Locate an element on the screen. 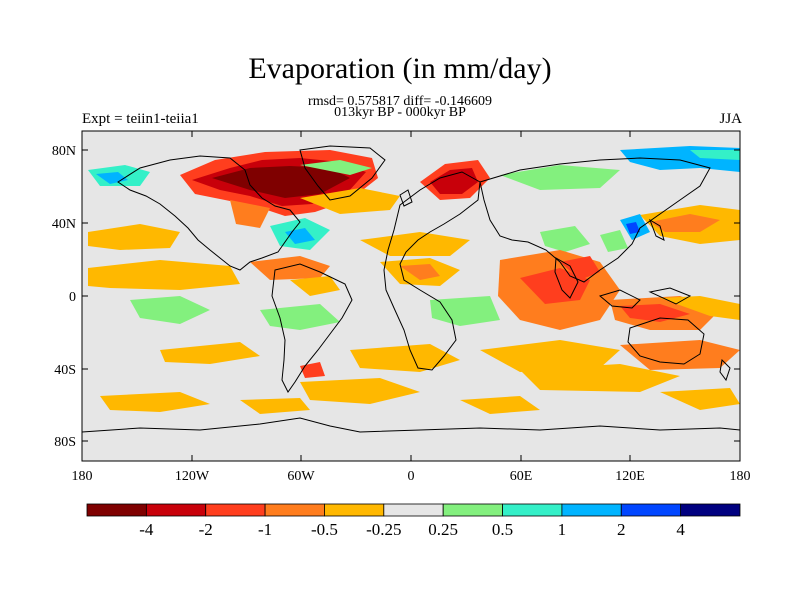 This screenshot has height=600, width=800. colorbar-label: -4 is located at coordinates (146, 529).